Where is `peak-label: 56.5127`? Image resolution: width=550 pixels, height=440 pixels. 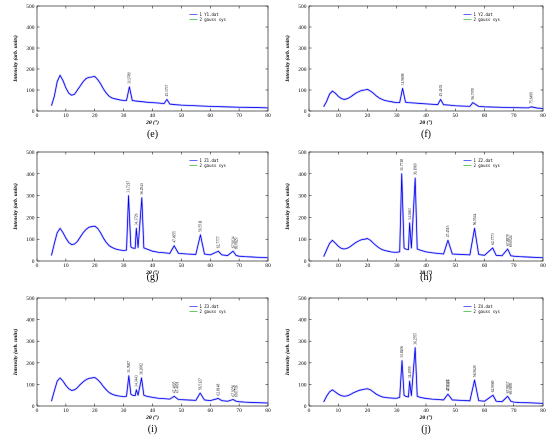
peak-label: 56.5127 is located at coordinates (200, 384).